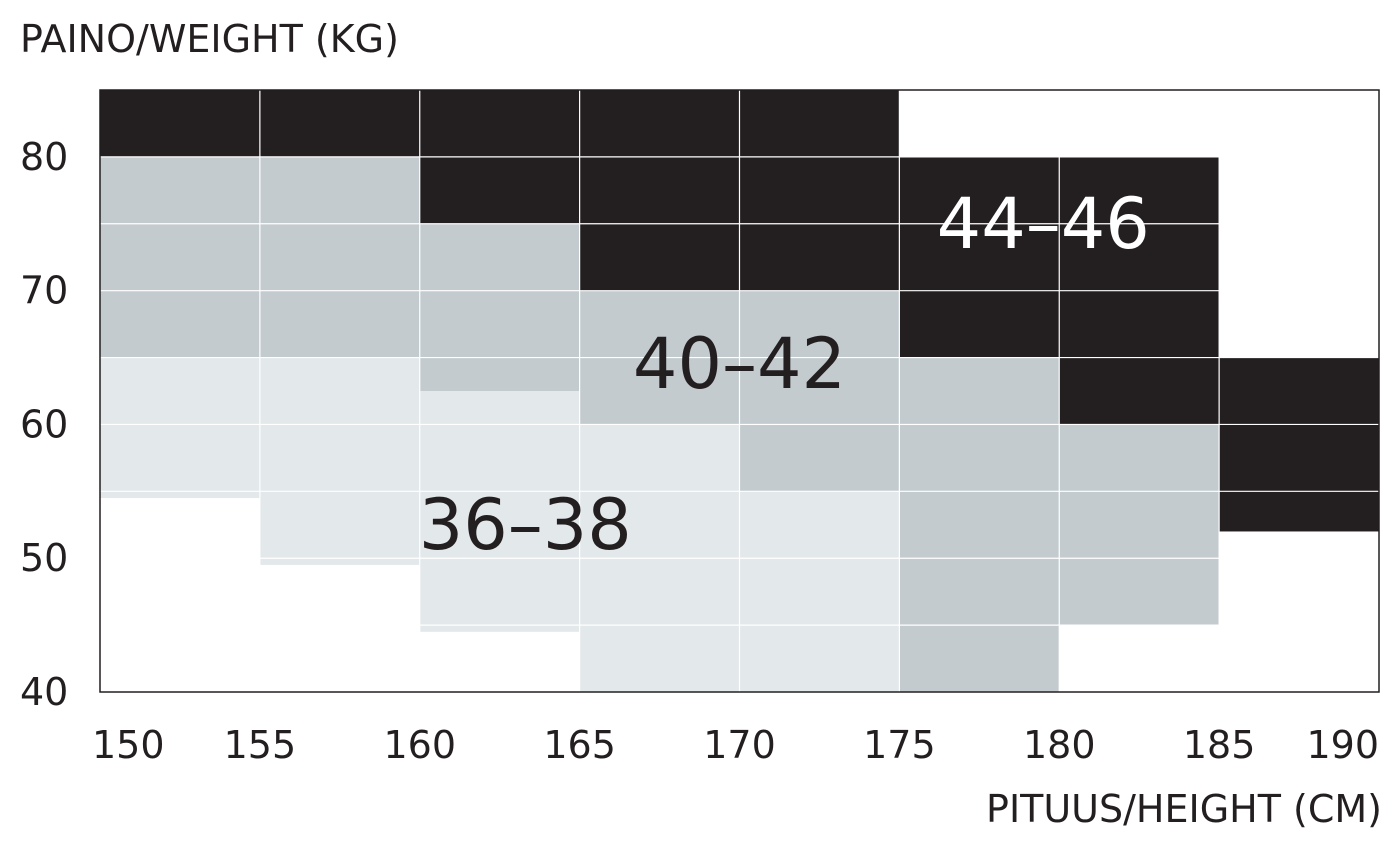 Image resolution: width=1400 pixels, height=844 pixels. What do you see at coordinates (128, 745) in the screenshot?
I see `x-tick-label: 150` at bounding box center [128, 745].